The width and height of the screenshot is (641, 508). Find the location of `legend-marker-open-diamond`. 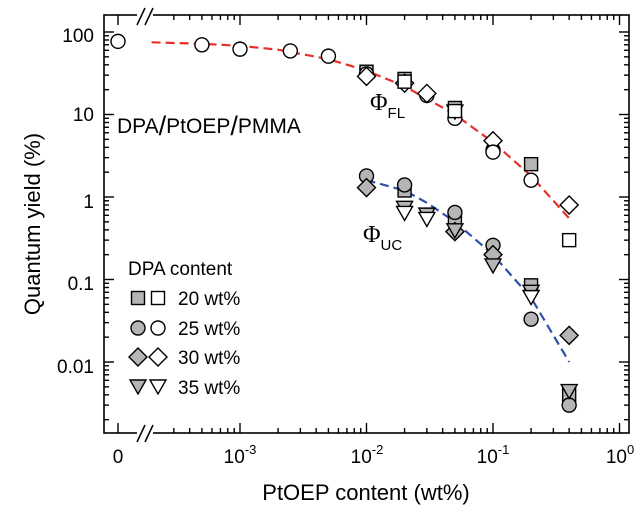

legend-marker-open-diamond is located at coordinates (158, 357).